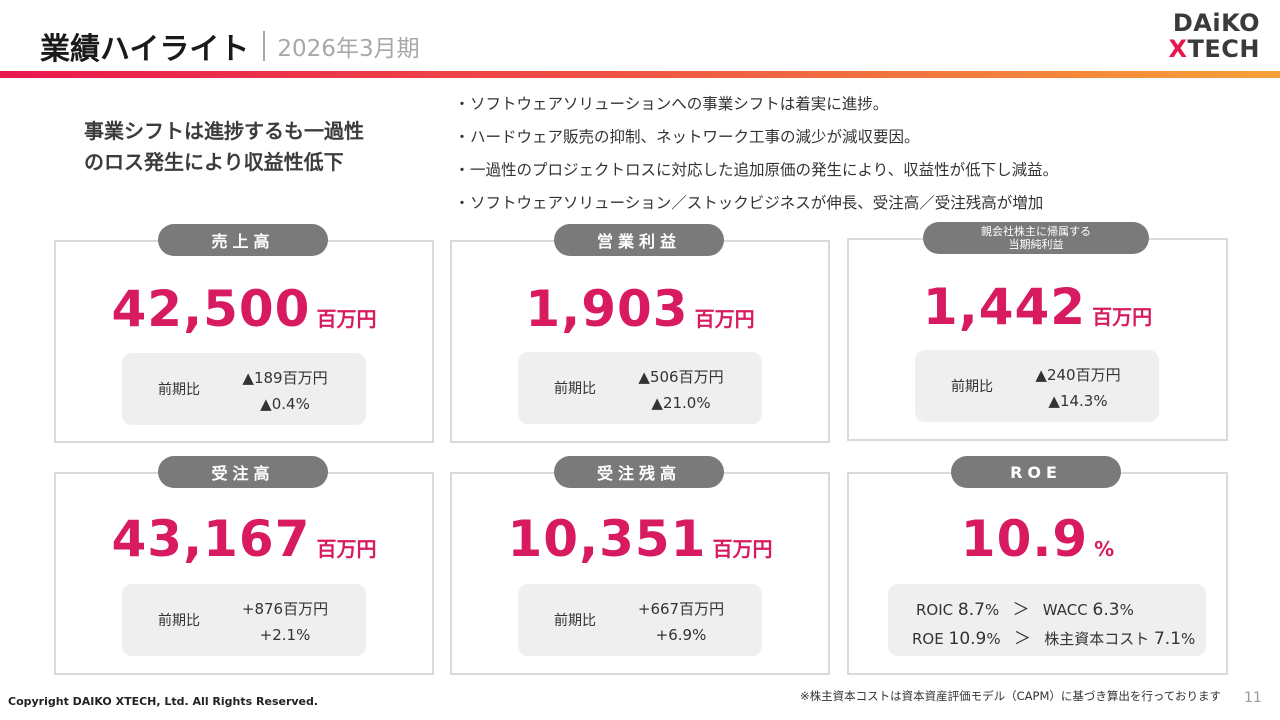 This screenshot has width=1280, height=720. I want to click on comparison-percent: ▲0.4%, so click(285, 404).